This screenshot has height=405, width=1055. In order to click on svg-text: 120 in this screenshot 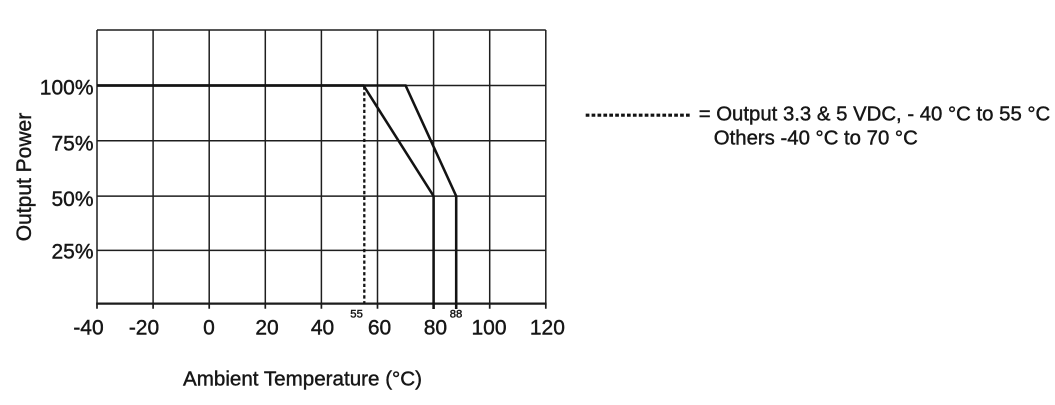, I will do `click(547, 328)`.